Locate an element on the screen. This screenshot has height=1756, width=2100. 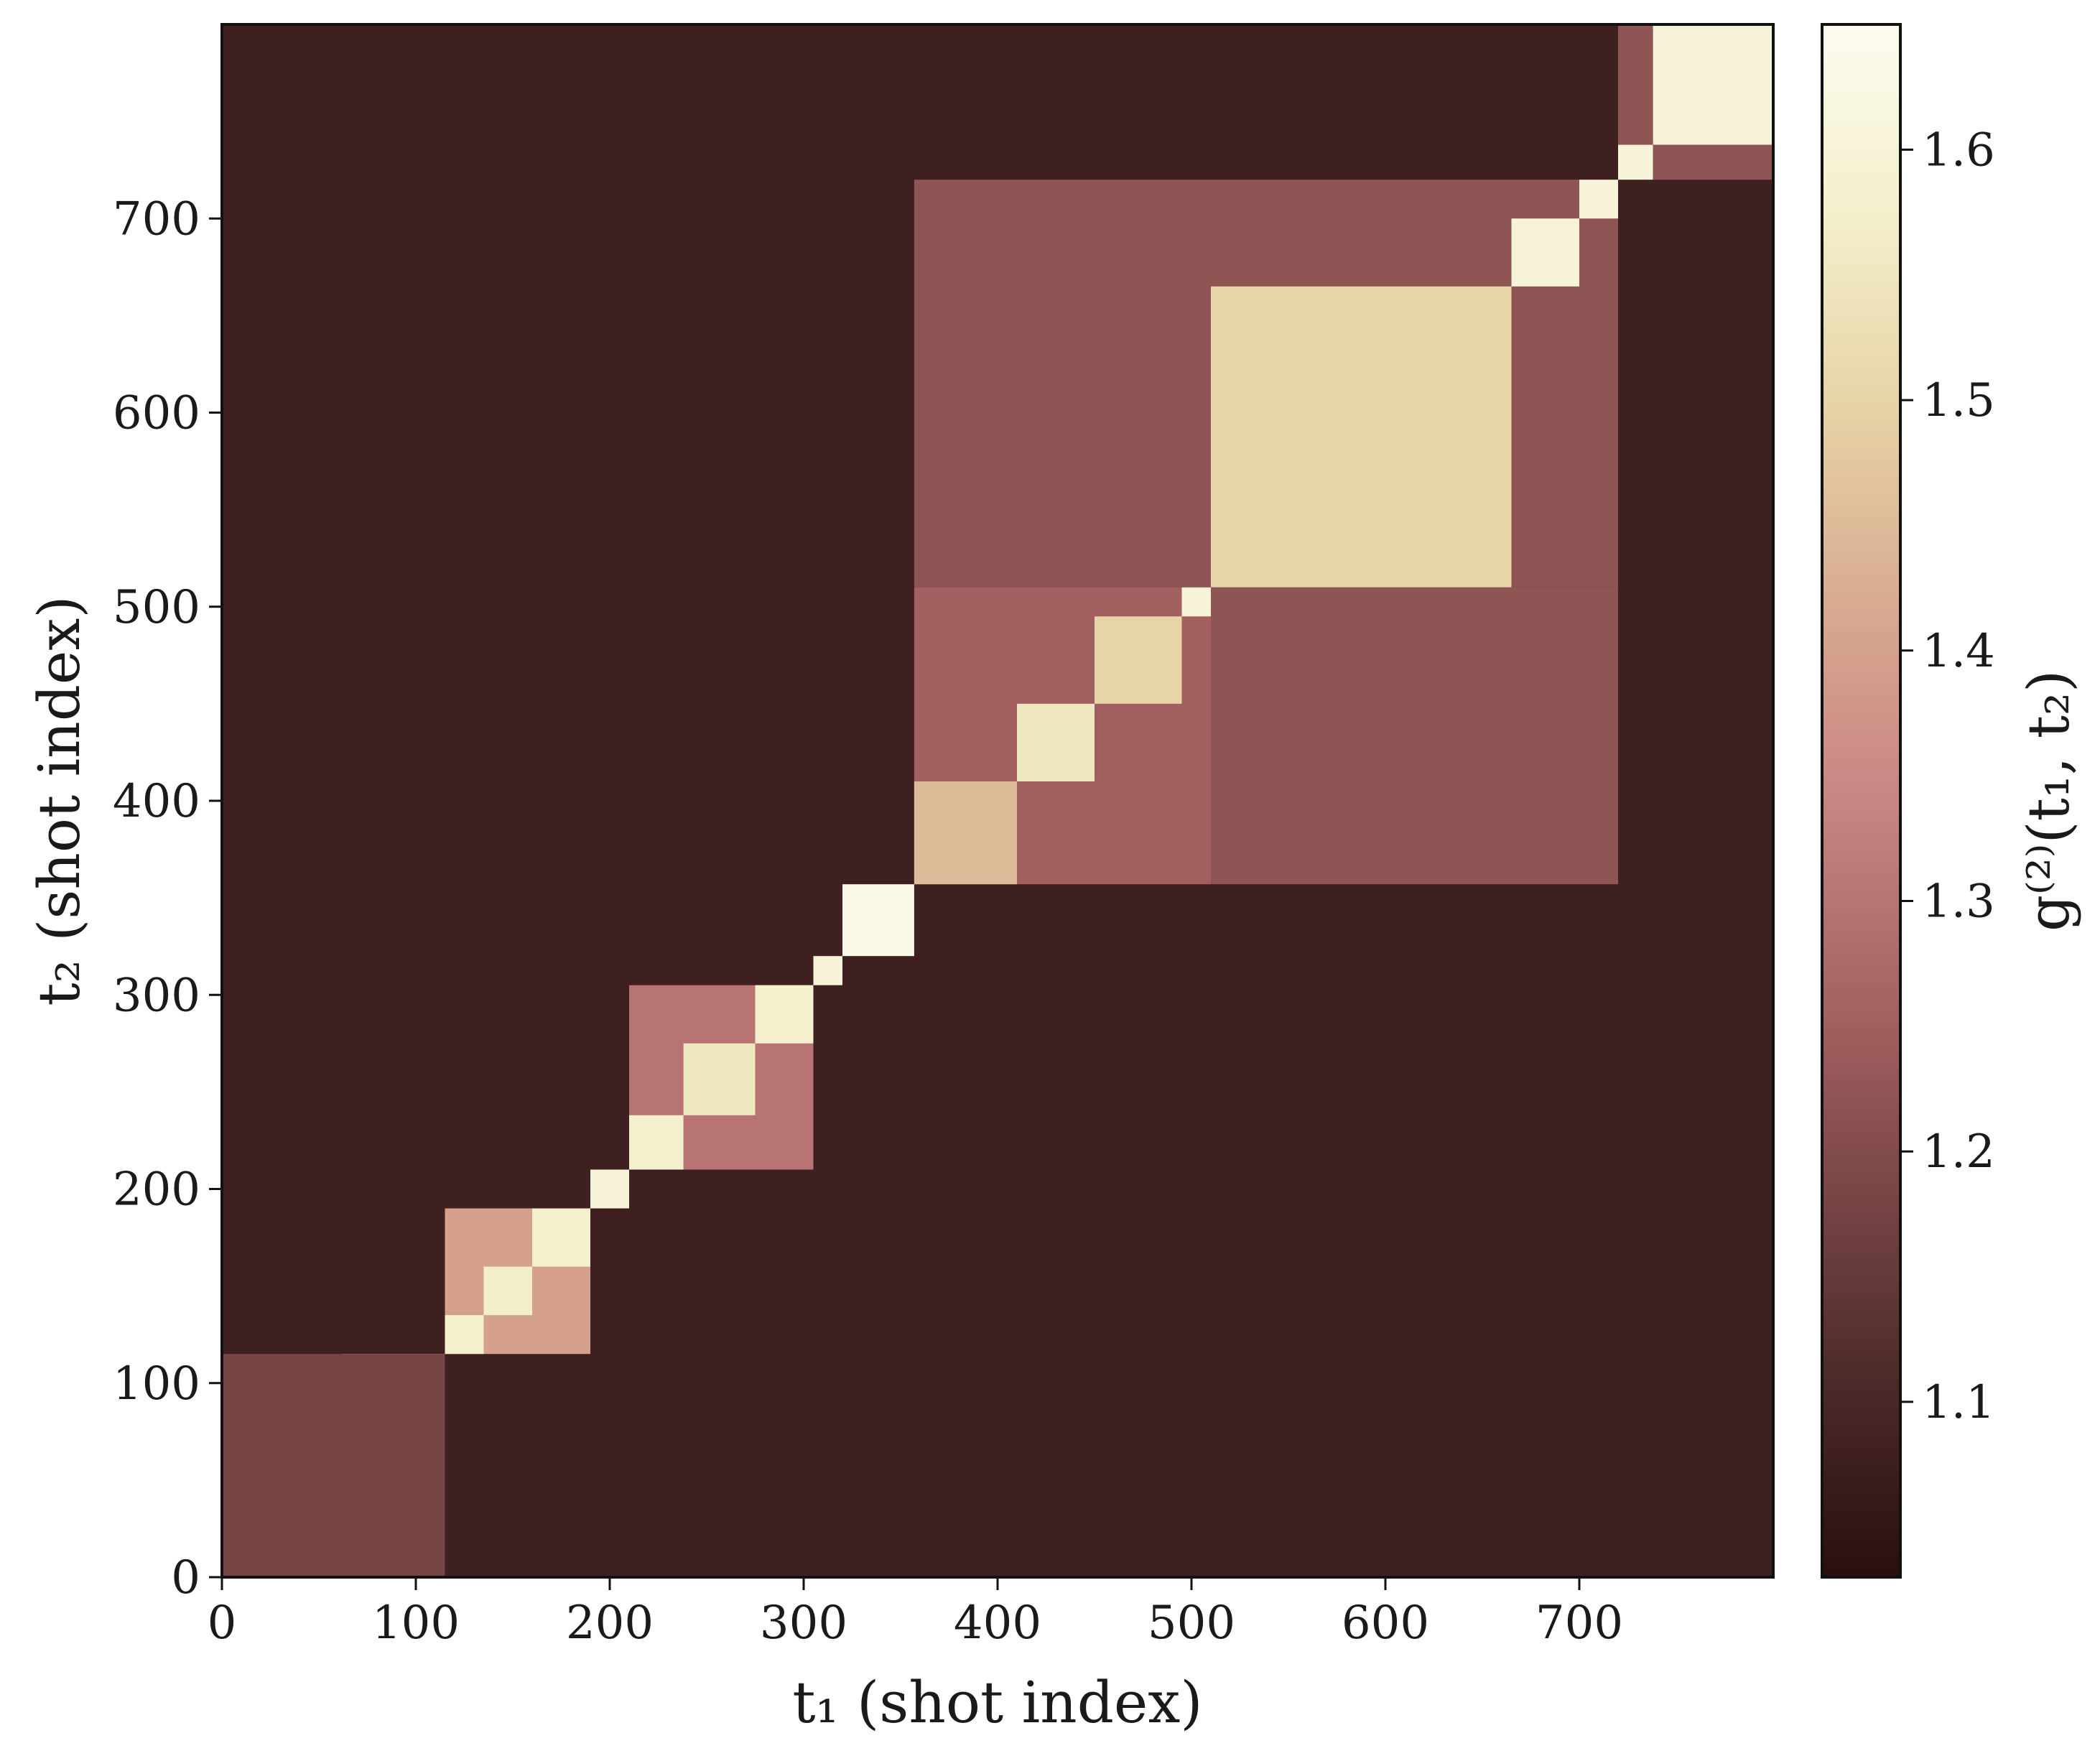
y-tick-label: 100 is located at coordinates (156, 1384).